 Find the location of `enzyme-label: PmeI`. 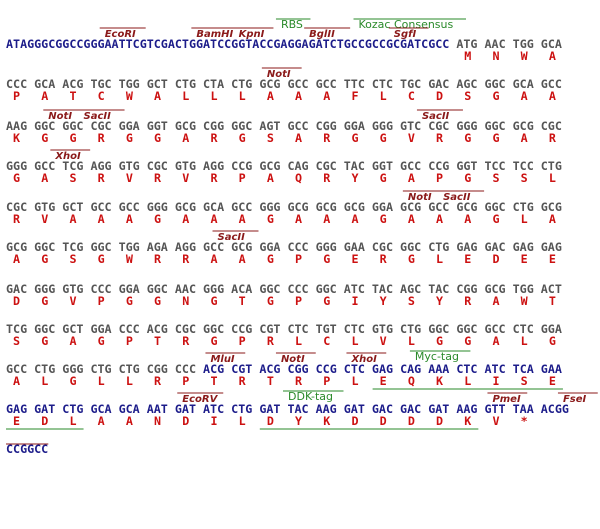

enzyme-label: PmeI is located at coordinates (506, 399).